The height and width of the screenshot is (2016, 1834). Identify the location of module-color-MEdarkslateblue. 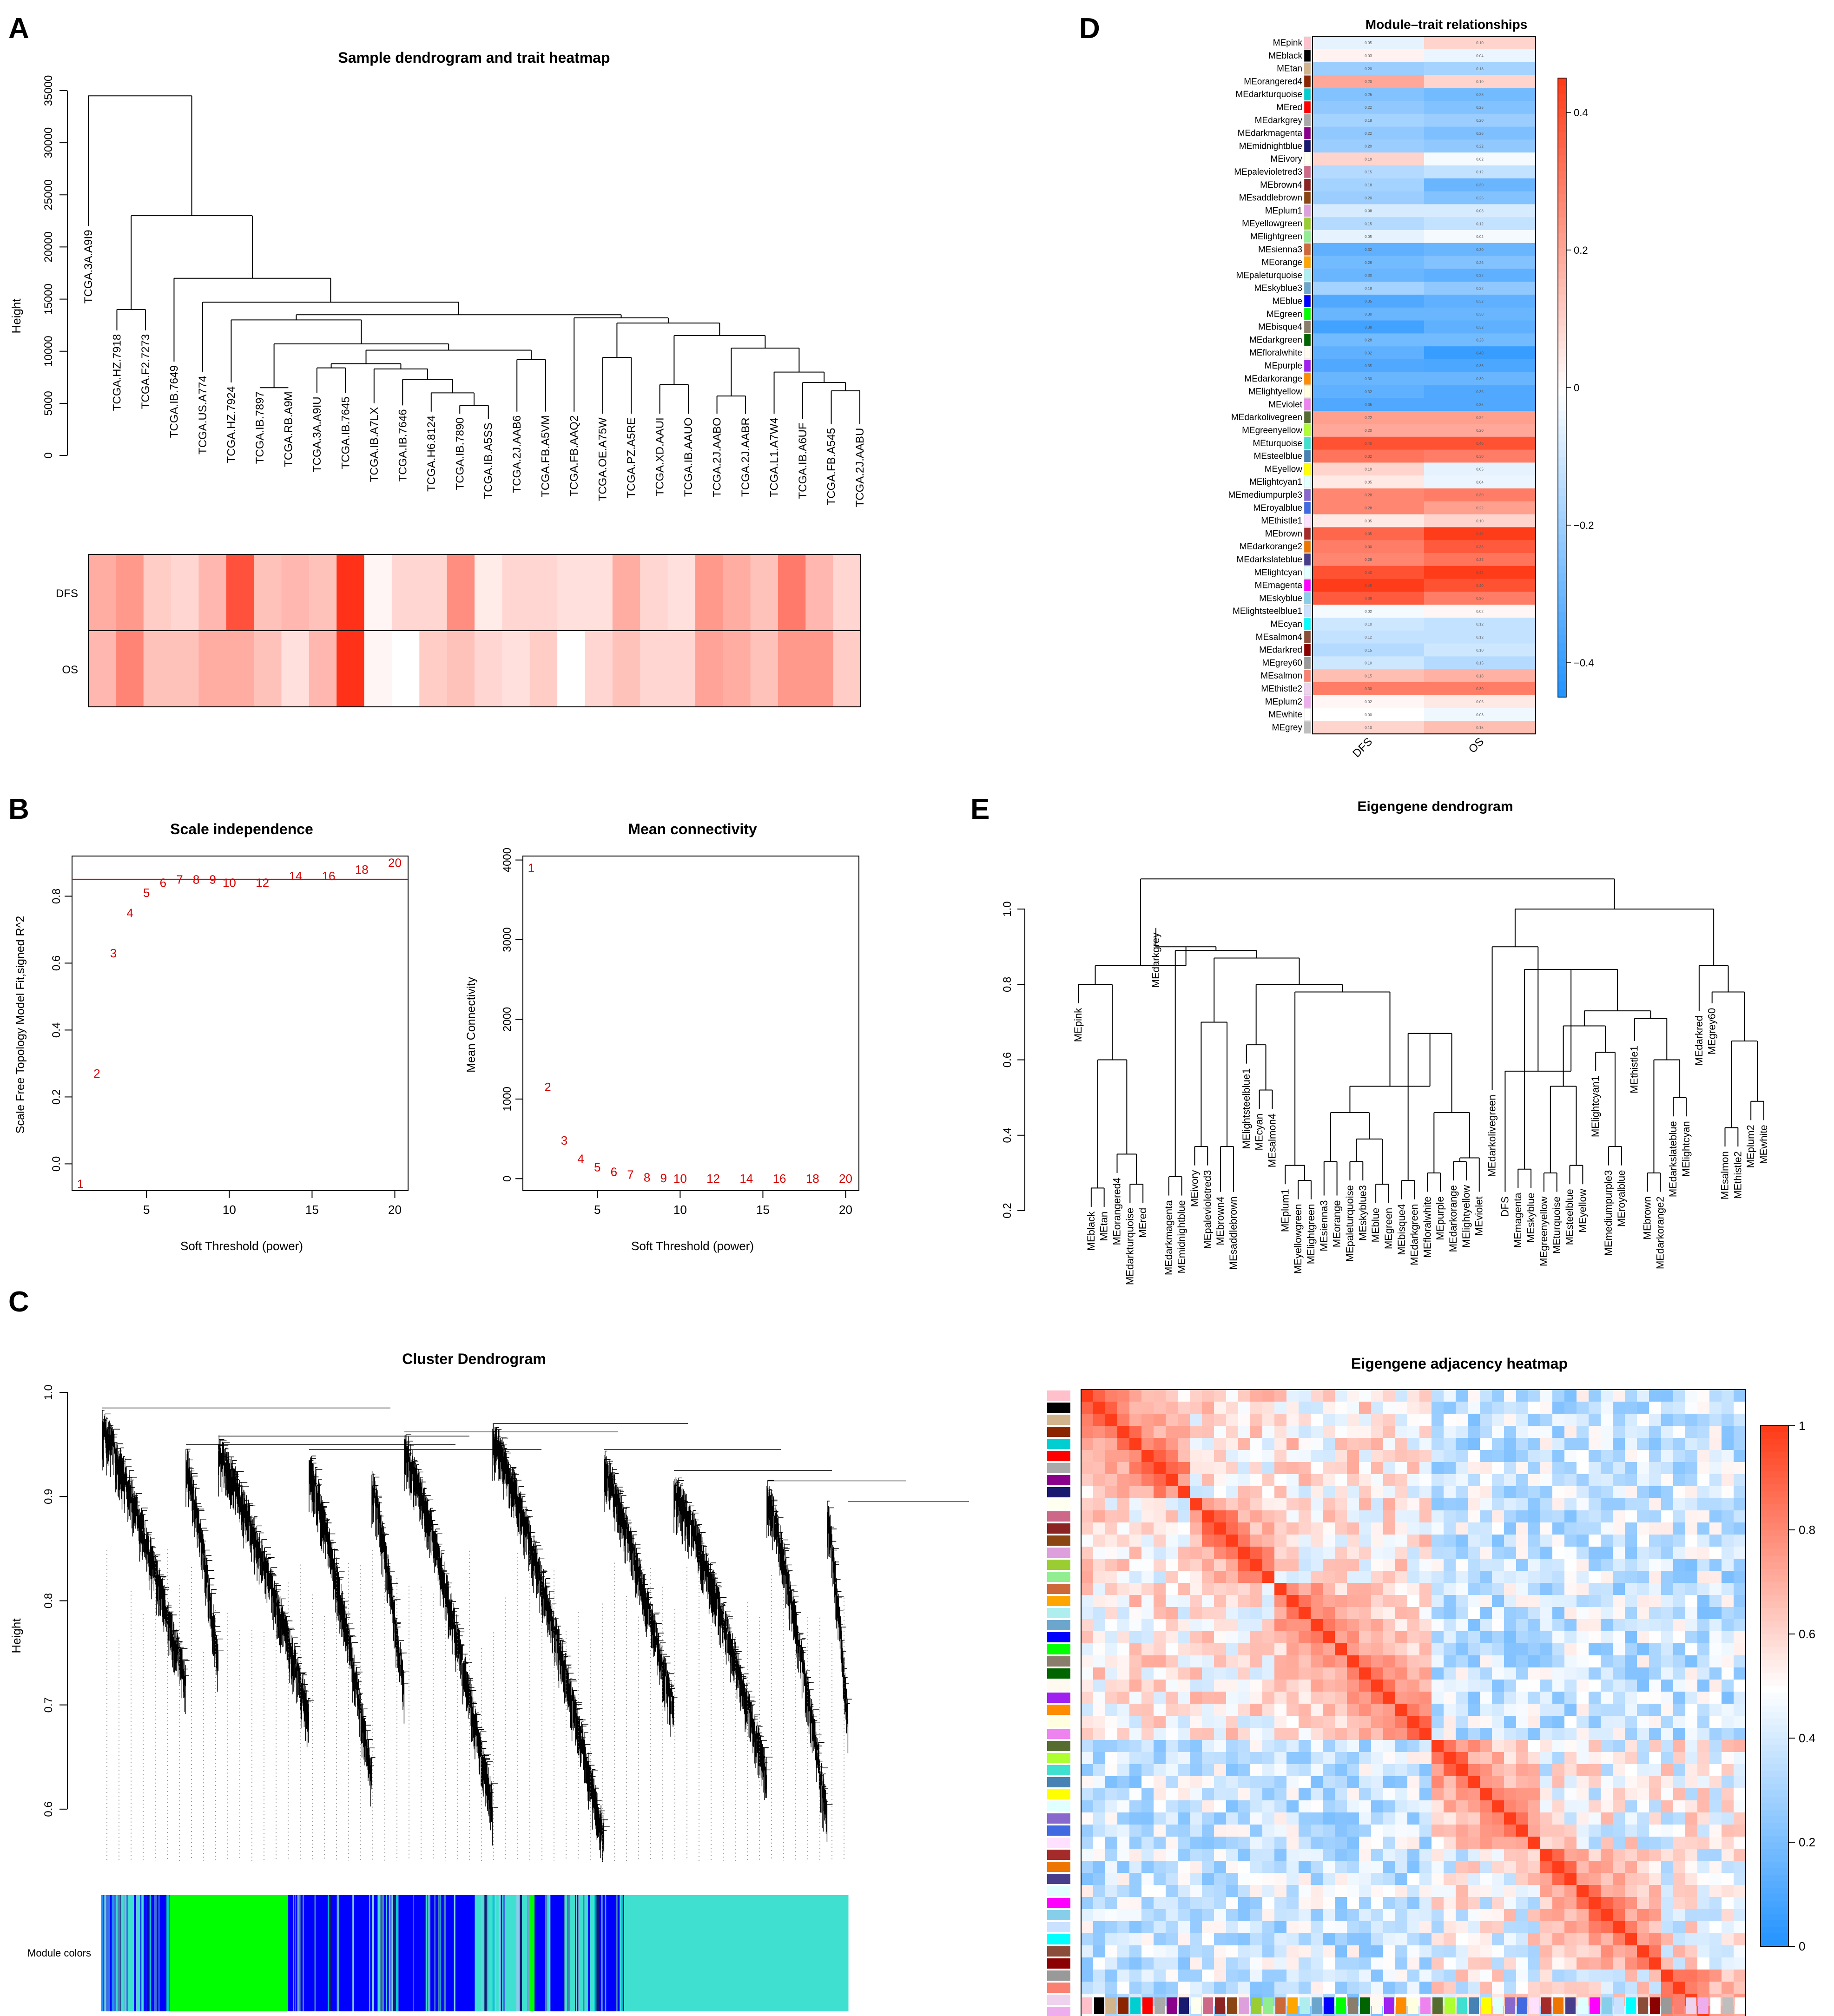
(1307, 559).